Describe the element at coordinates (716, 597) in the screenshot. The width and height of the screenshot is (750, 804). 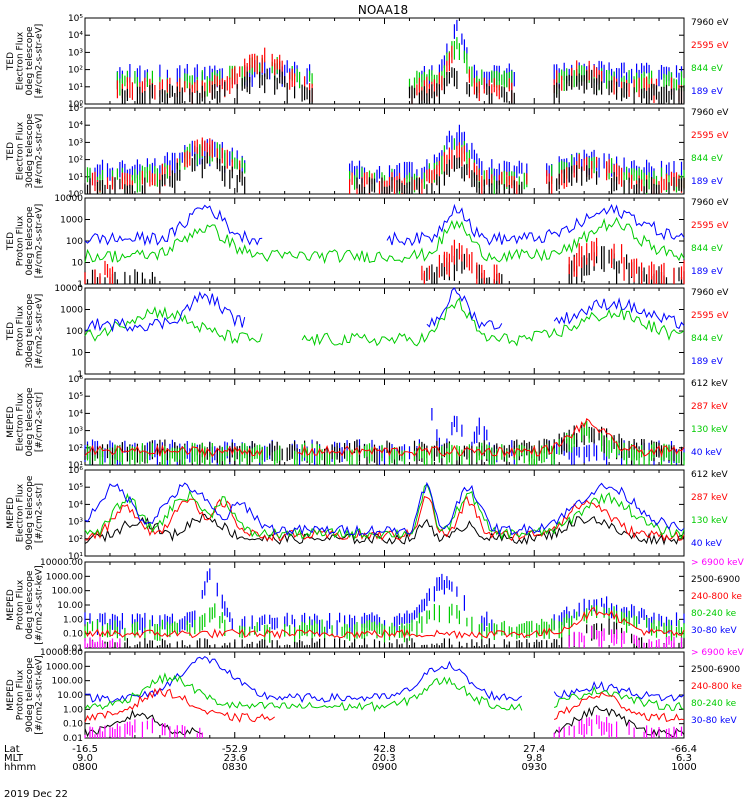
I see `legend-entry: 240-800 ke` at that location.